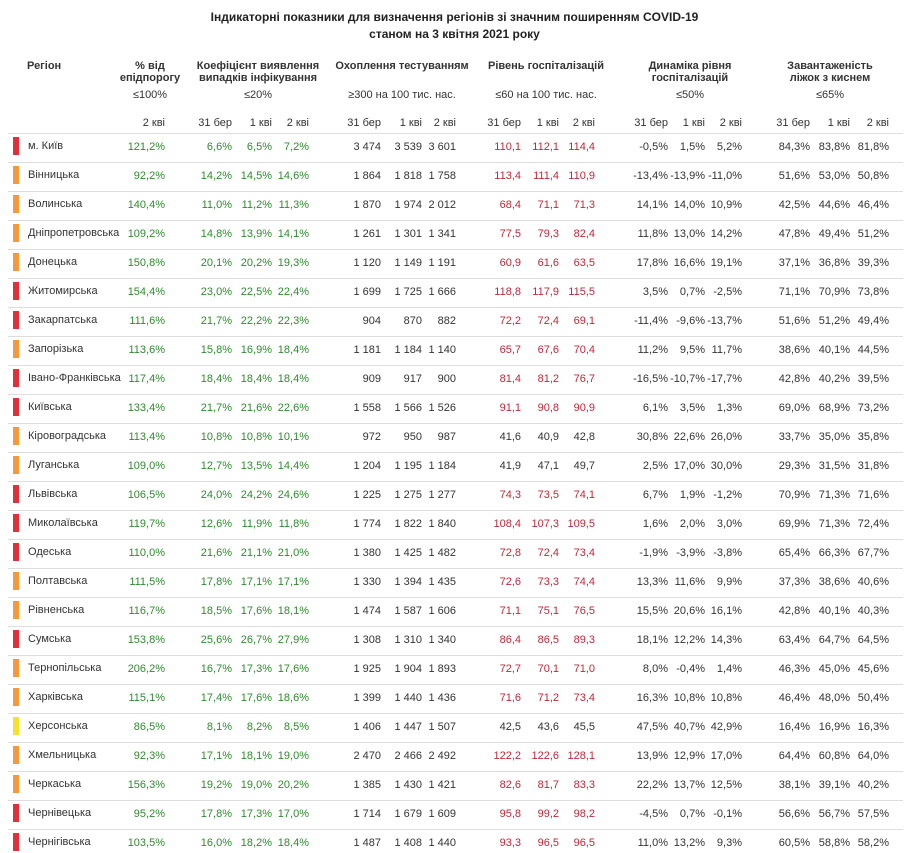 This screenshot has height=853, width=909. I want to click on cell: 11,0%, so click(652, 843).